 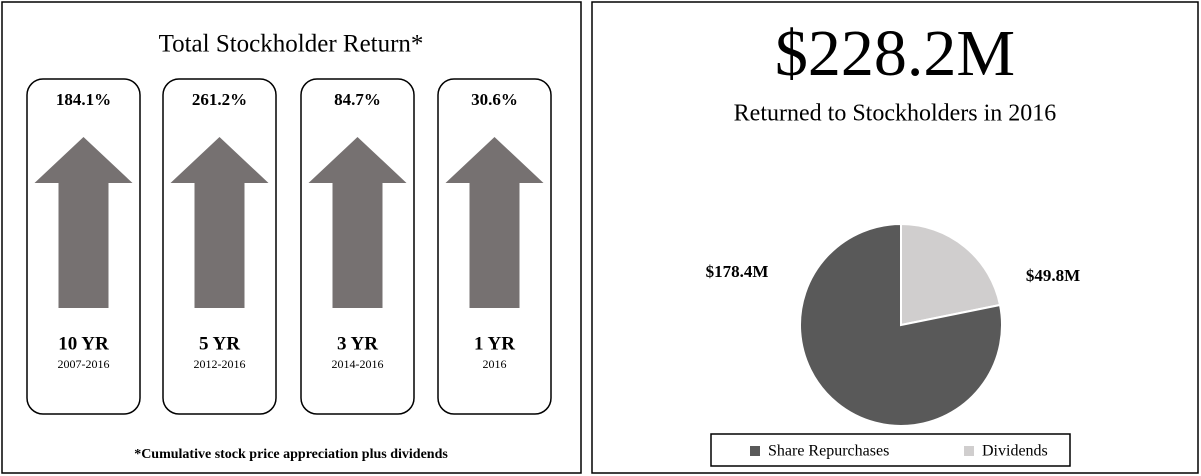 I want to click on card-period: 3 YR, so click(x=357, y=343).